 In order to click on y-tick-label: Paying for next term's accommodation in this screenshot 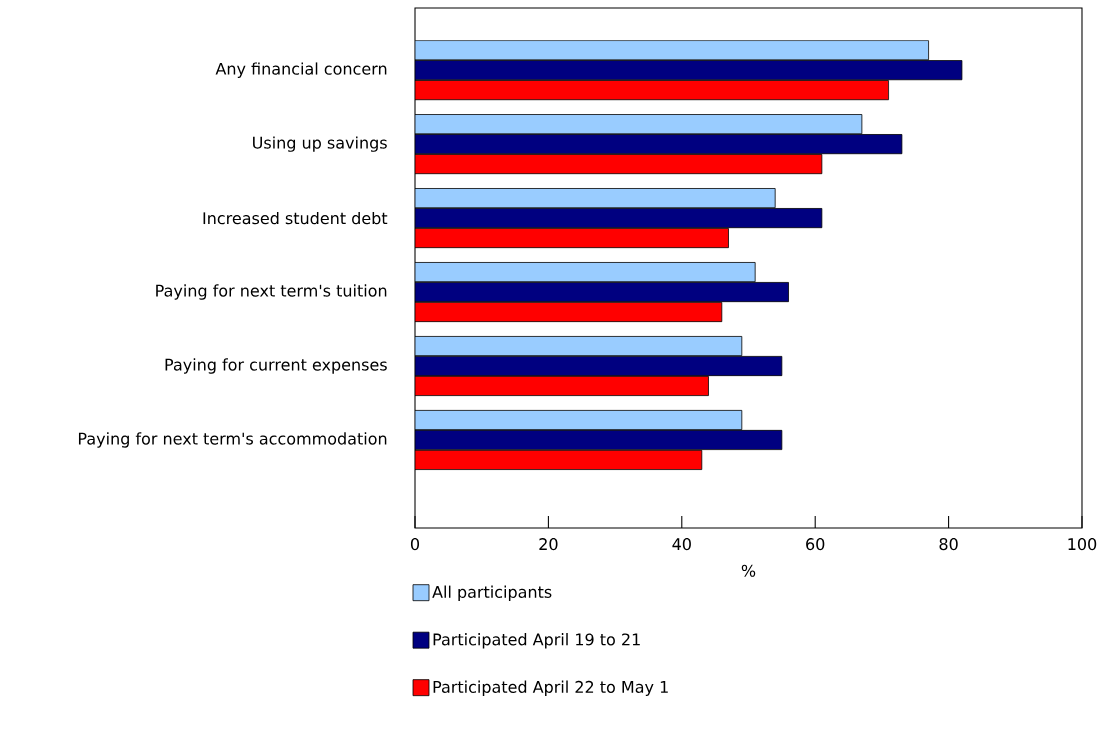, I will do `click(232, 440)`.